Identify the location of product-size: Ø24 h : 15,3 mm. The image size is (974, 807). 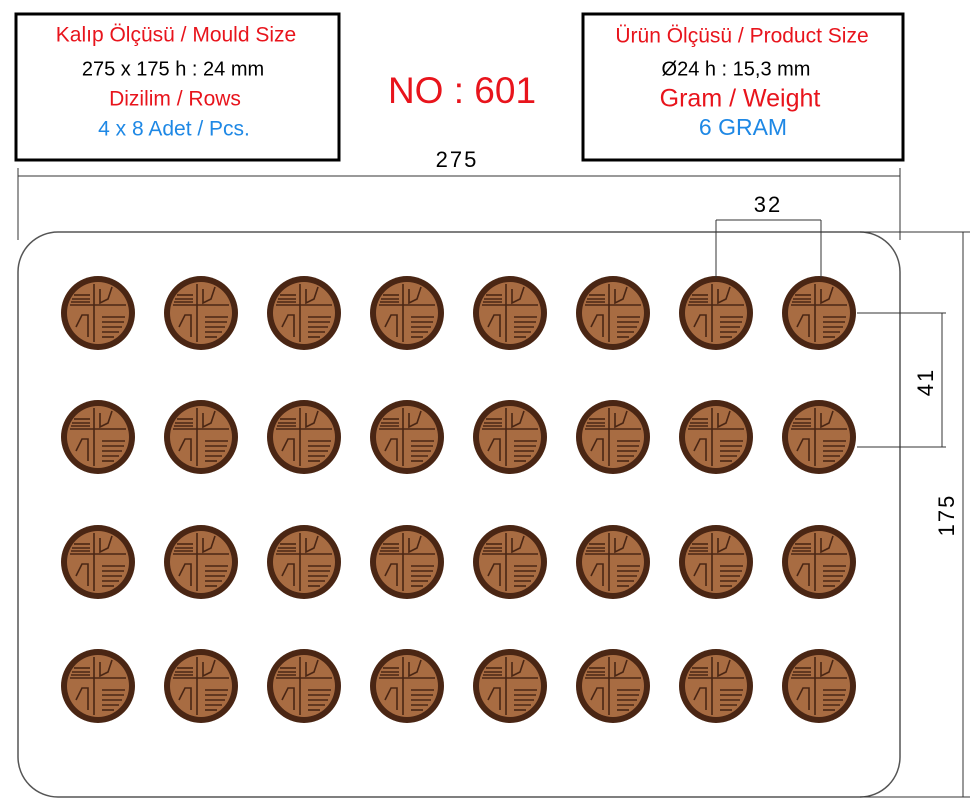
(736, 69).